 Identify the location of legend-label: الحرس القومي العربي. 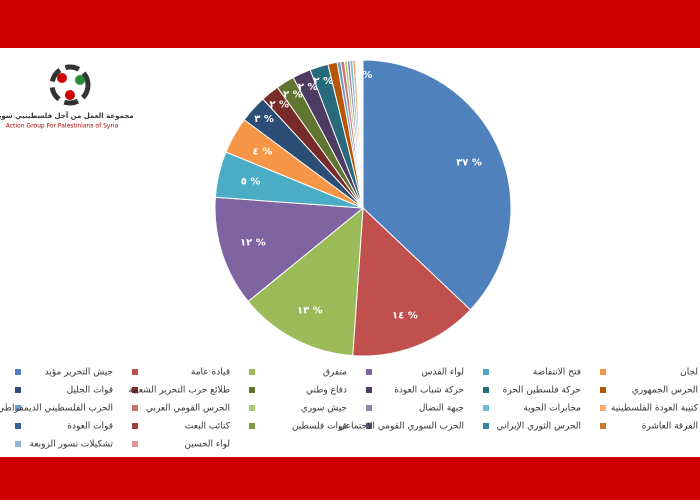
(188, 409).